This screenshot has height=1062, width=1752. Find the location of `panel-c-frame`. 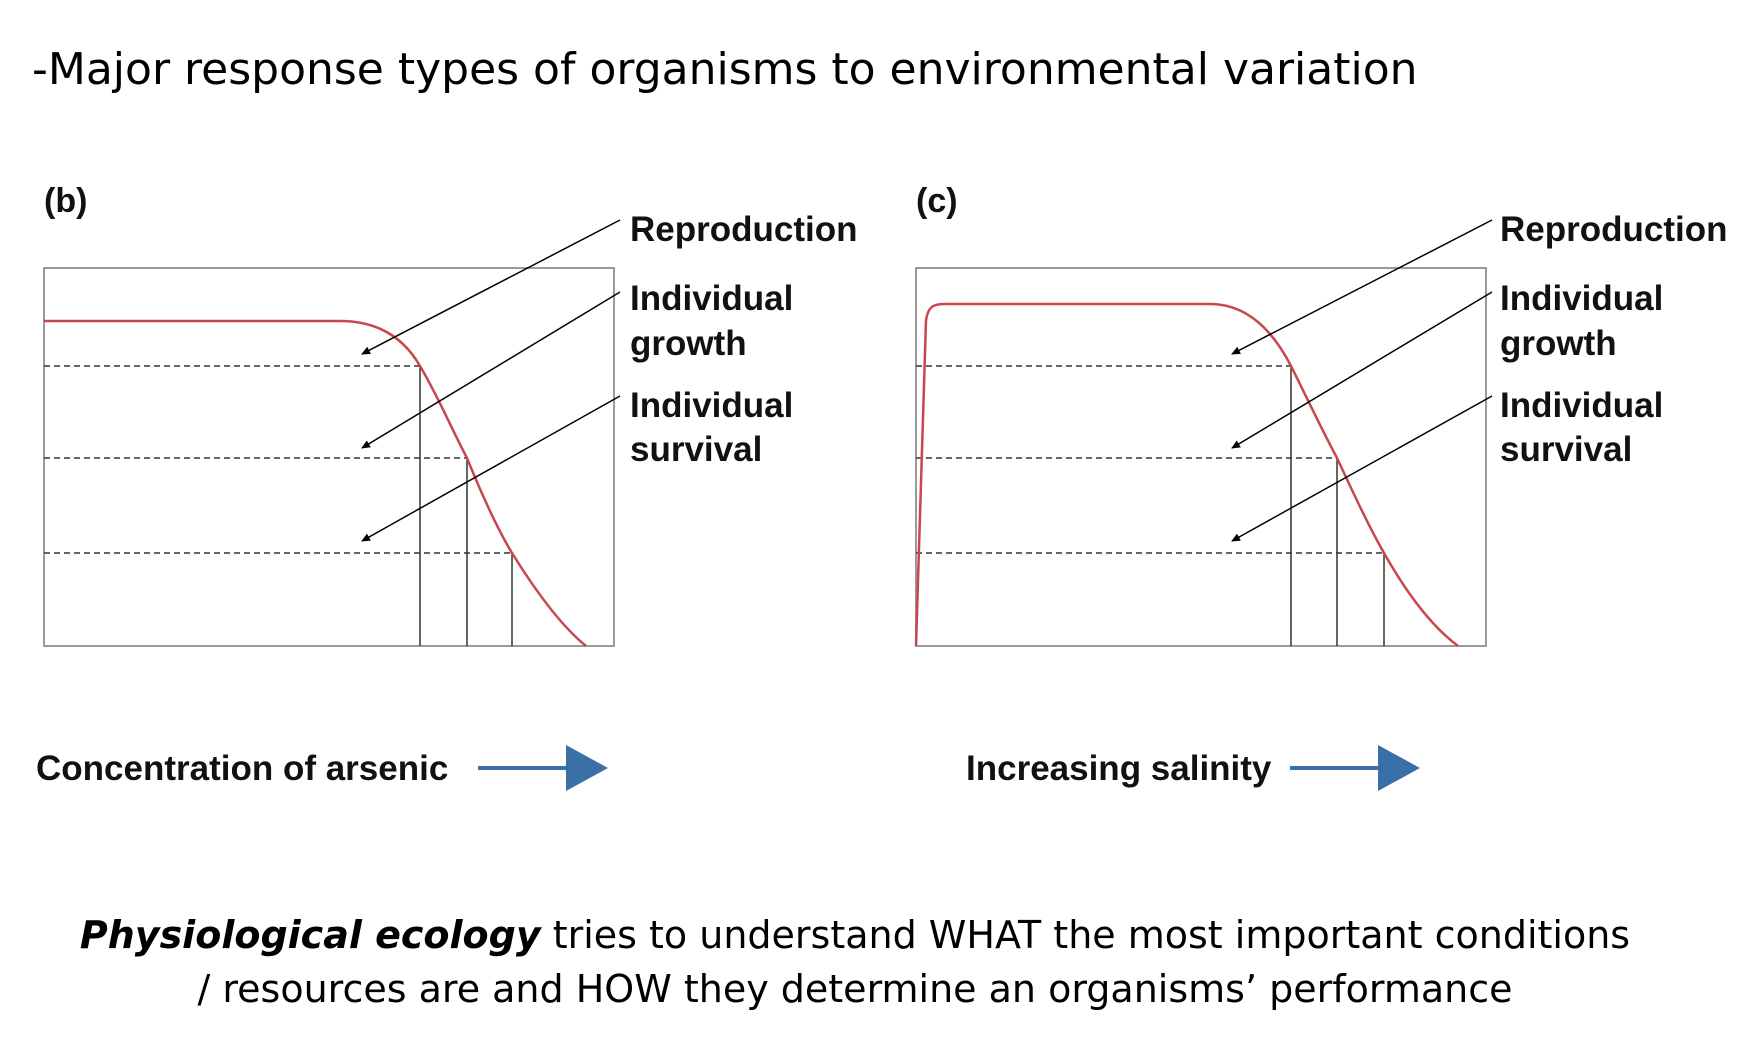

panel-c-frame is located at coordinates (1201, 457).